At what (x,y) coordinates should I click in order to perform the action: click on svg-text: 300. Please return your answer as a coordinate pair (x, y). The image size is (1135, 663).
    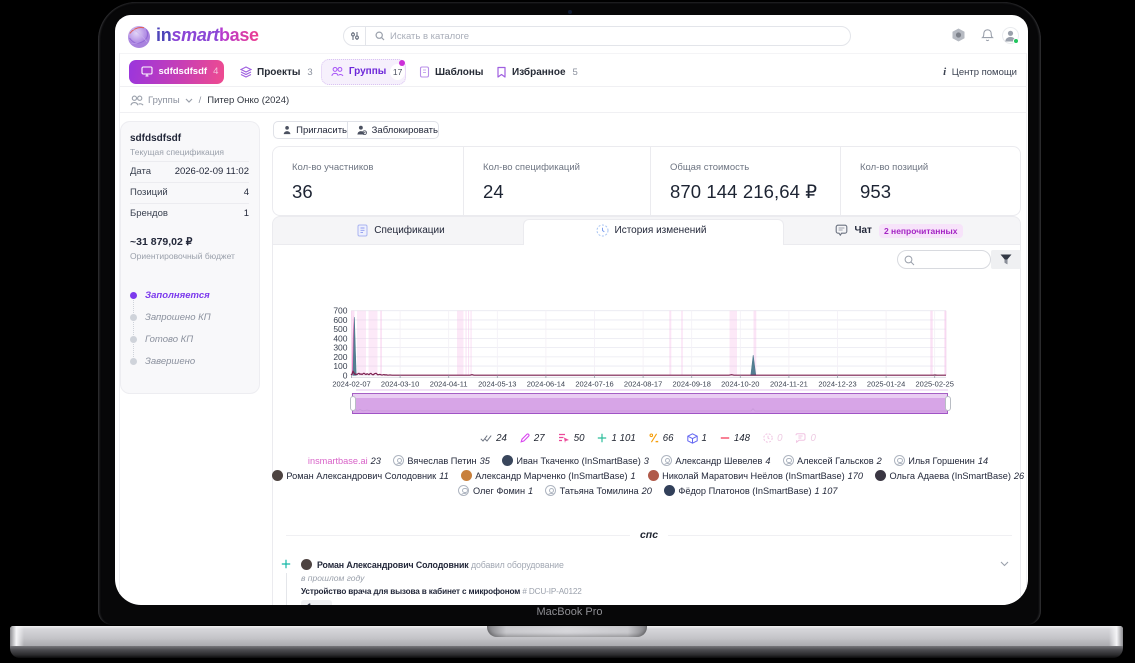
    Looking at the image, I should click on (340, 348).